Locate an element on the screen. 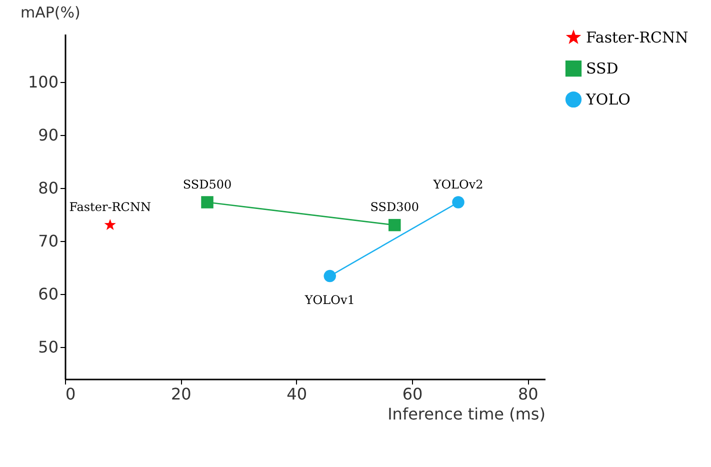  x-tick-label: 80 is located at coordinates (528, 394).